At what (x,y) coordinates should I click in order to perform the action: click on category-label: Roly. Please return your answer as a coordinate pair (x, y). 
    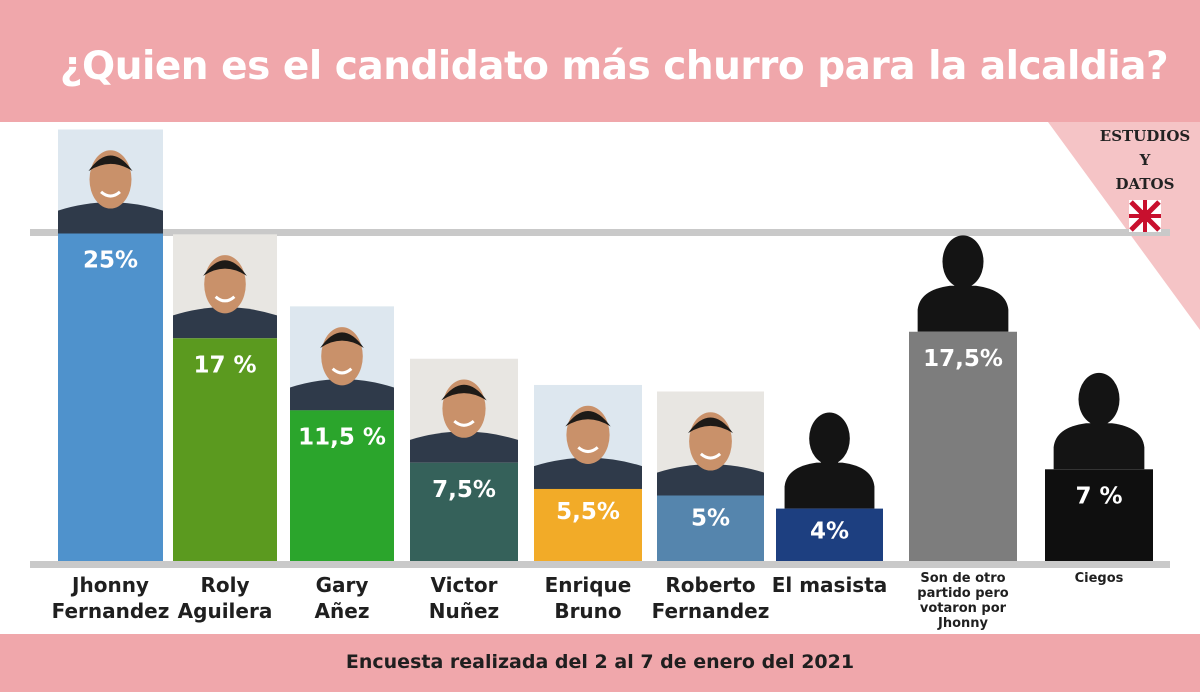
    Looking at the image, I should click on (224, 585).